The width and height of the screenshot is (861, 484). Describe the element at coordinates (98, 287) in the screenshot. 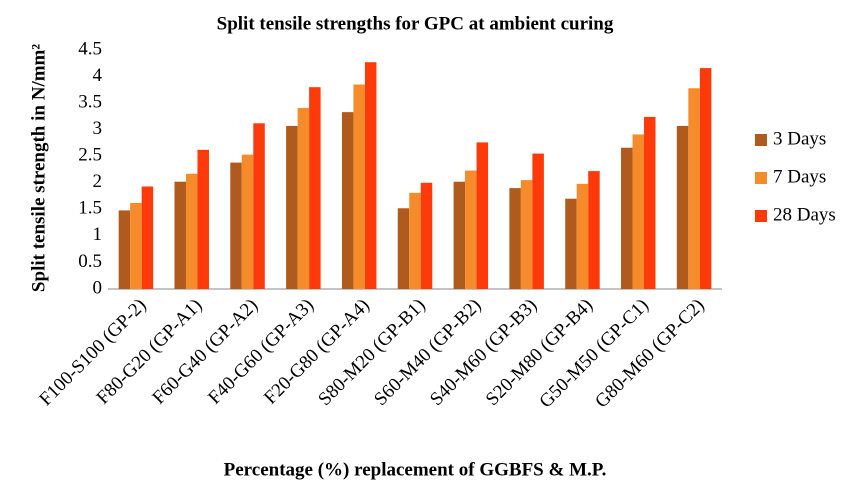

I see `y-tick-label: 0` at that location.